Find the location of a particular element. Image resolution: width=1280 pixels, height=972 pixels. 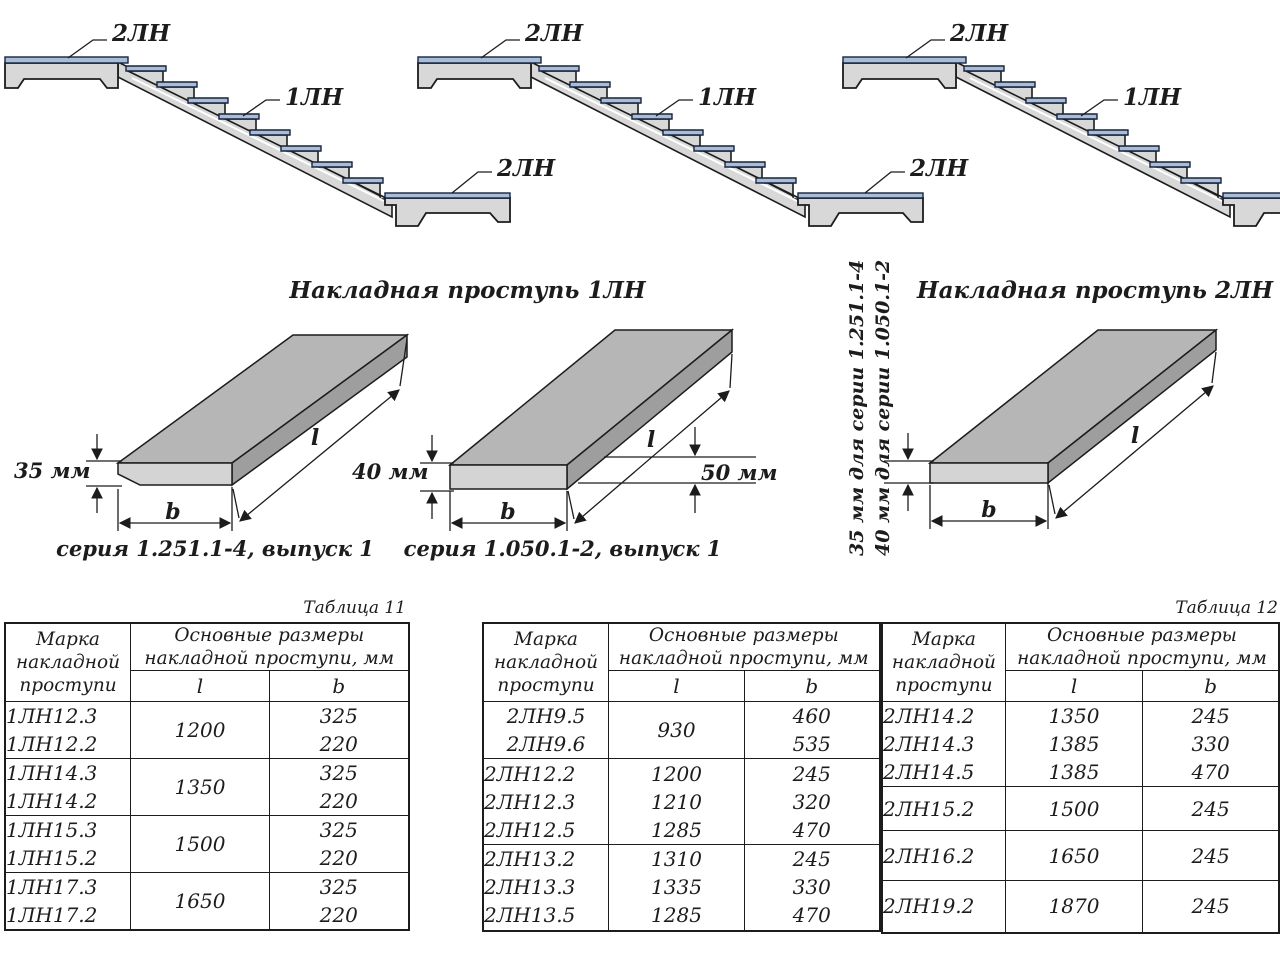

cell-marks: 2ЛН13.2 2ЛН13.3 2ЛН13.5 is located at coordinates (545, 887).